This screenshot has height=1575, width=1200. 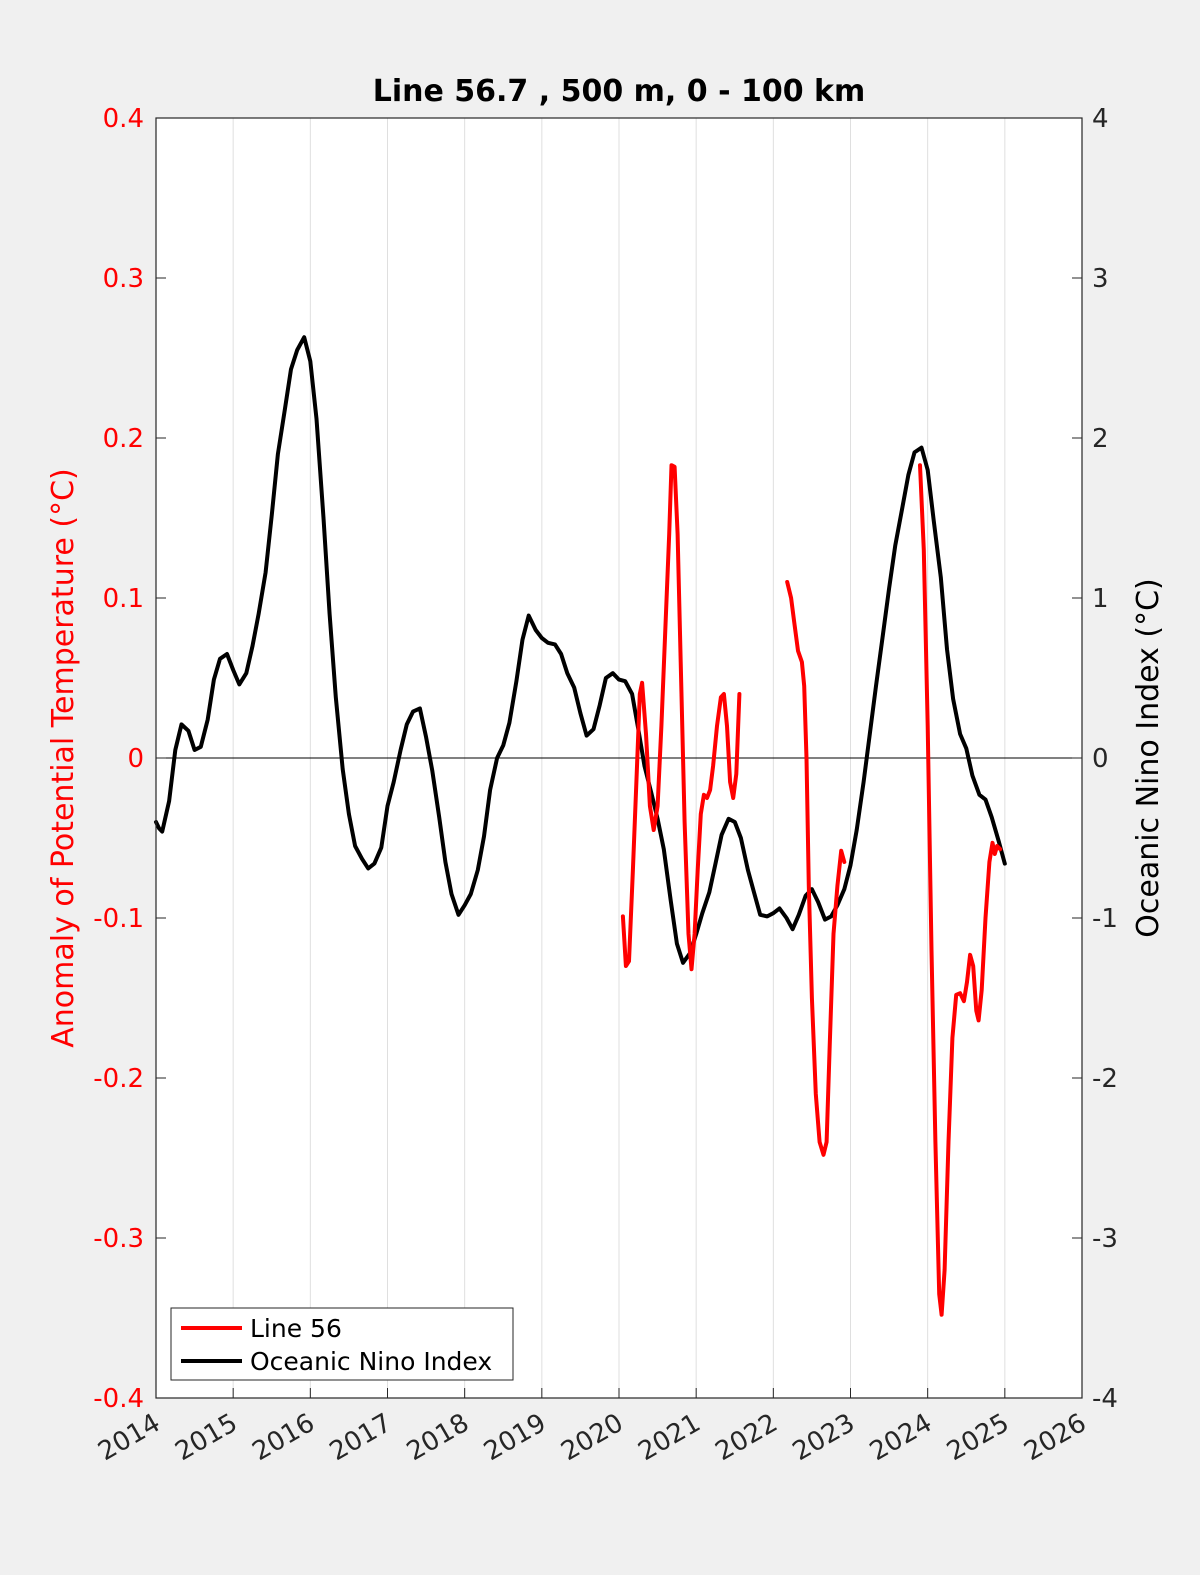 I want to click on right-y-tick-label: -4, so click(x=1105, y=1399).